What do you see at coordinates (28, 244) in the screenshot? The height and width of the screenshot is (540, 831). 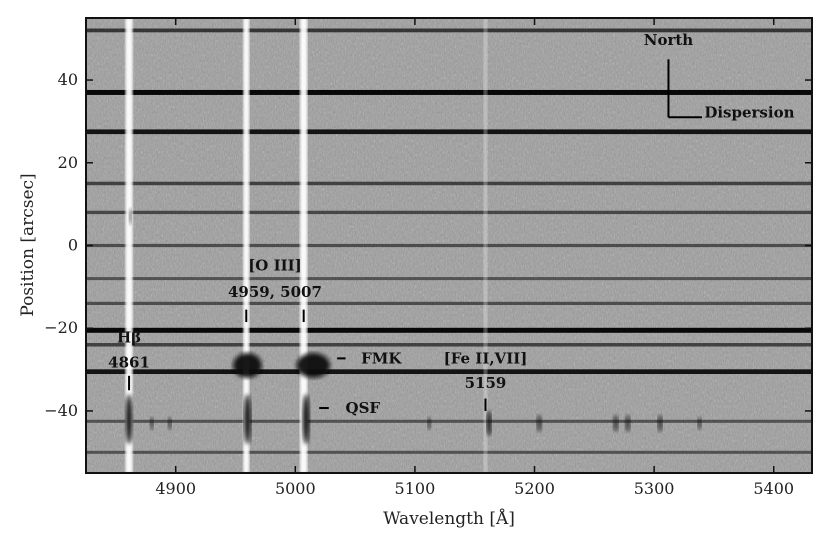 I see `y-axis-label: Position [arcsec]` at bounding box center [28, 244].